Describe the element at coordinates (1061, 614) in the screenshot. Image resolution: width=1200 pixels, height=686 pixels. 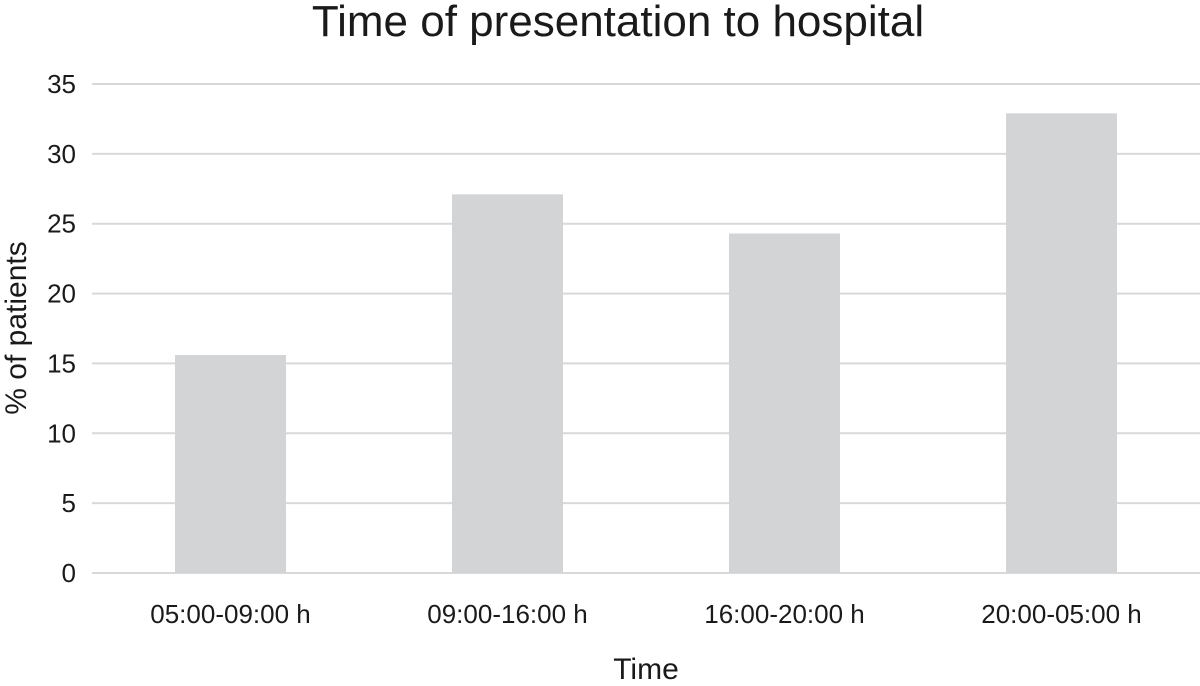
I see `x-tick-label: 20:00-05:00 h` at that location.